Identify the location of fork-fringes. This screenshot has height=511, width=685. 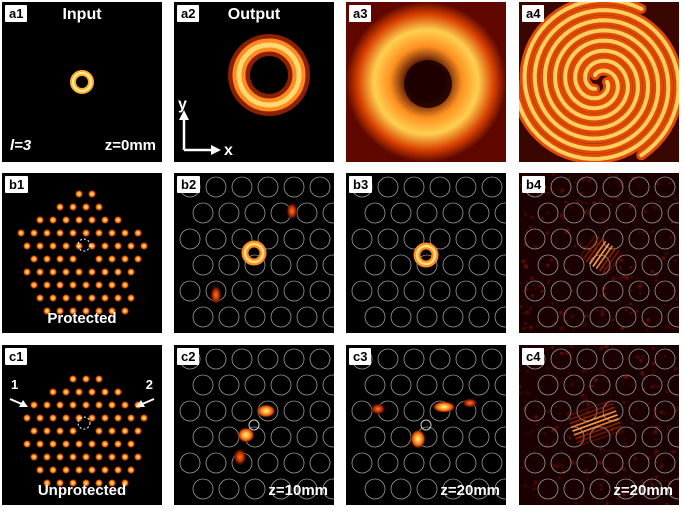
(595, 423).